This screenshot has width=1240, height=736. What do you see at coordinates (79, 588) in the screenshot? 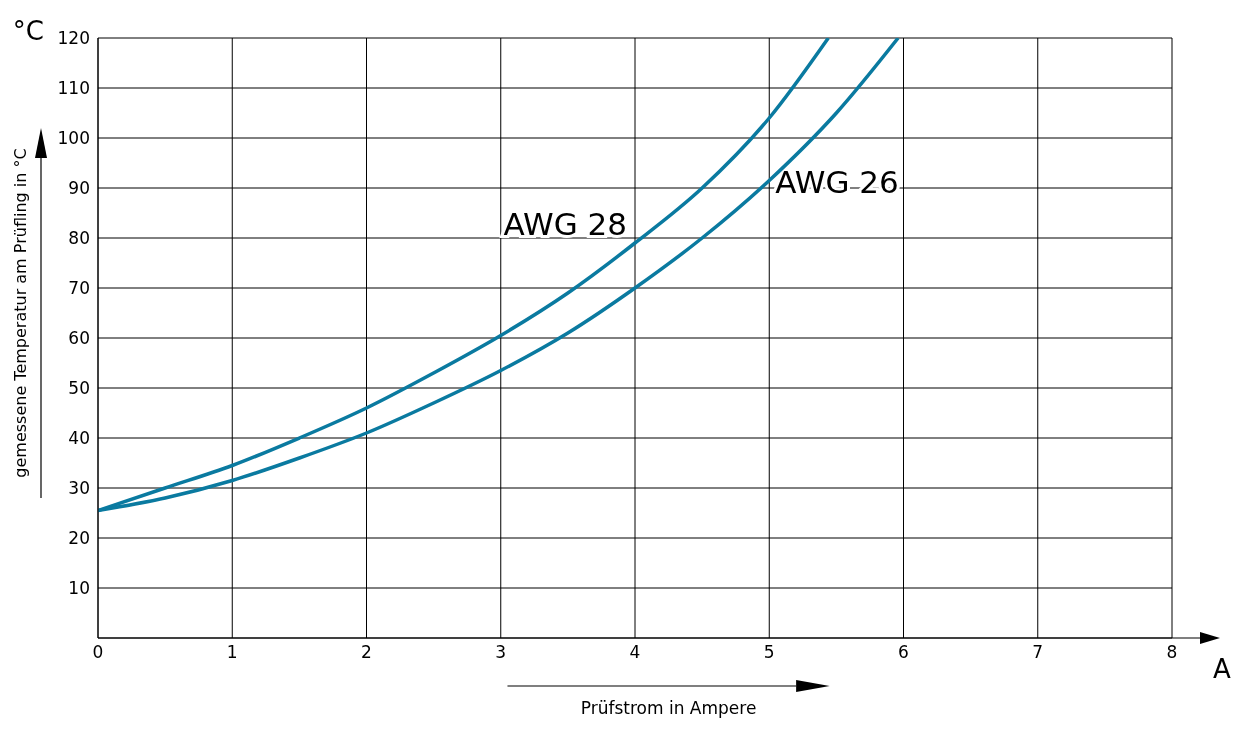
I see `y-tick-label: 10` at bounding box center [79, 588].